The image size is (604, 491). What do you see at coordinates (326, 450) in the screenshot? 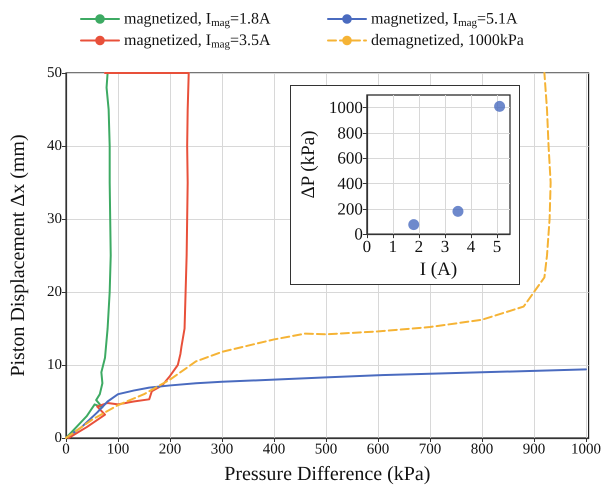
I see `x-tick-label: 500` at bounding box center [326, 450].